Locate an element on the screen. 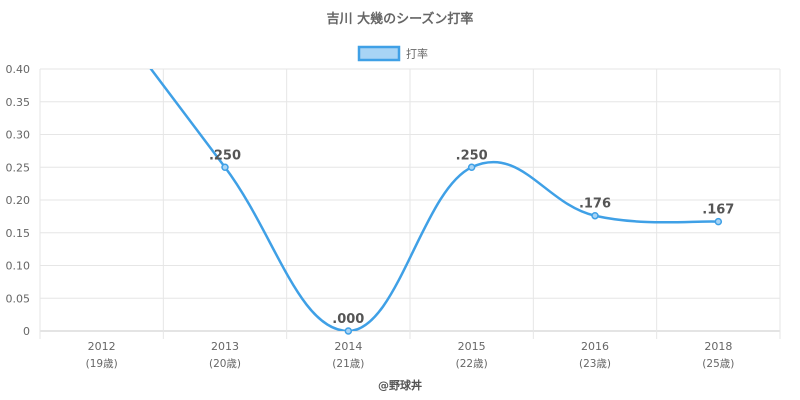  x-tick-sublabel: (19歳) is located at coordinates (102, 364).